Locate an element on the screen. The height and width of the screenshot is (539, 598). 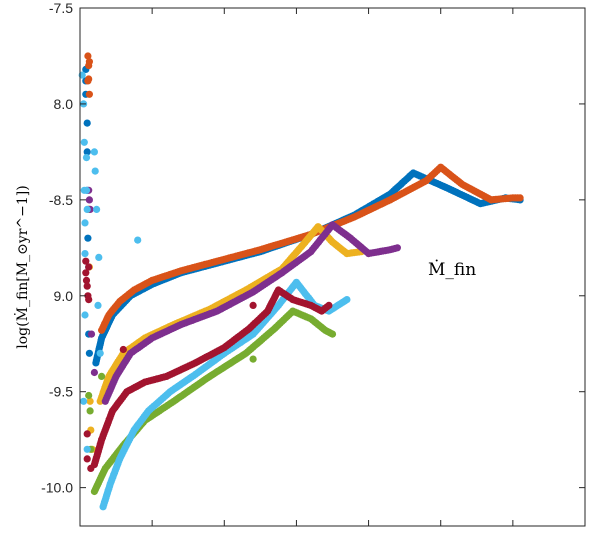
y-tick-label: -8.5 is located at coordinates (61, 200).